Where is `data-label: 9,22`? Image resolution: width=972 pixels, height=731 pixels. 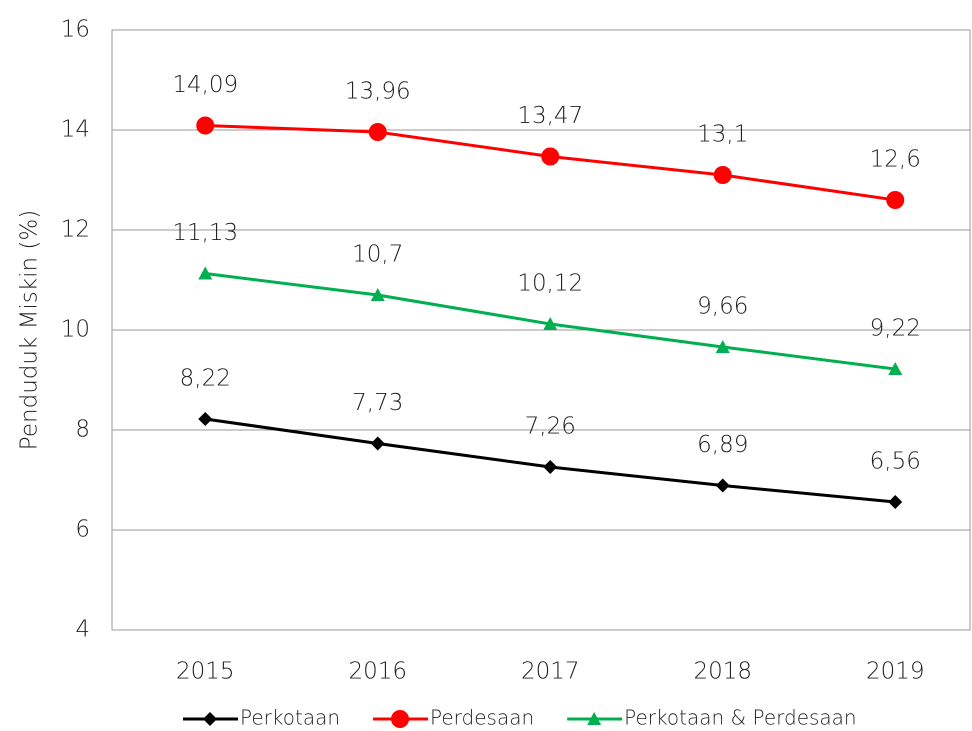 data-label: 9,22 is located at coordinates (895, 329).